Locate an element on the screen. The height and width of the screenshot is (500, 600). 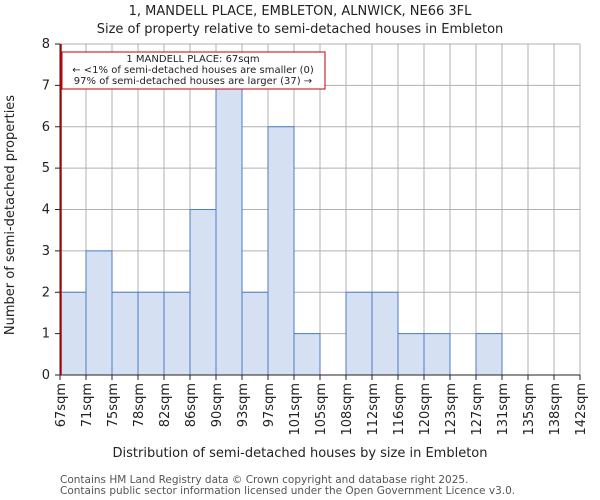
x-tick-label: 86sqm is located at coordinates (191, 405).